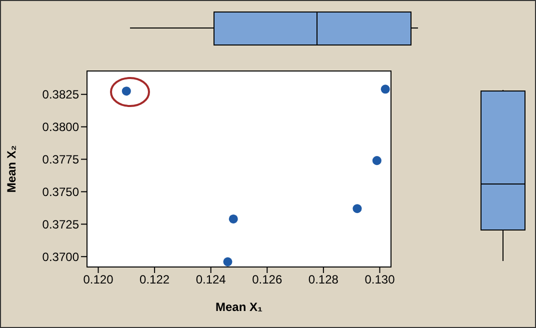 Image resolution: width=536 pixels, height=328 pixels. What do you see at coordinates (239, 307) in the screenshot?
I see `x-axis-title: Mean X₁` at bounding box center [239, 307].